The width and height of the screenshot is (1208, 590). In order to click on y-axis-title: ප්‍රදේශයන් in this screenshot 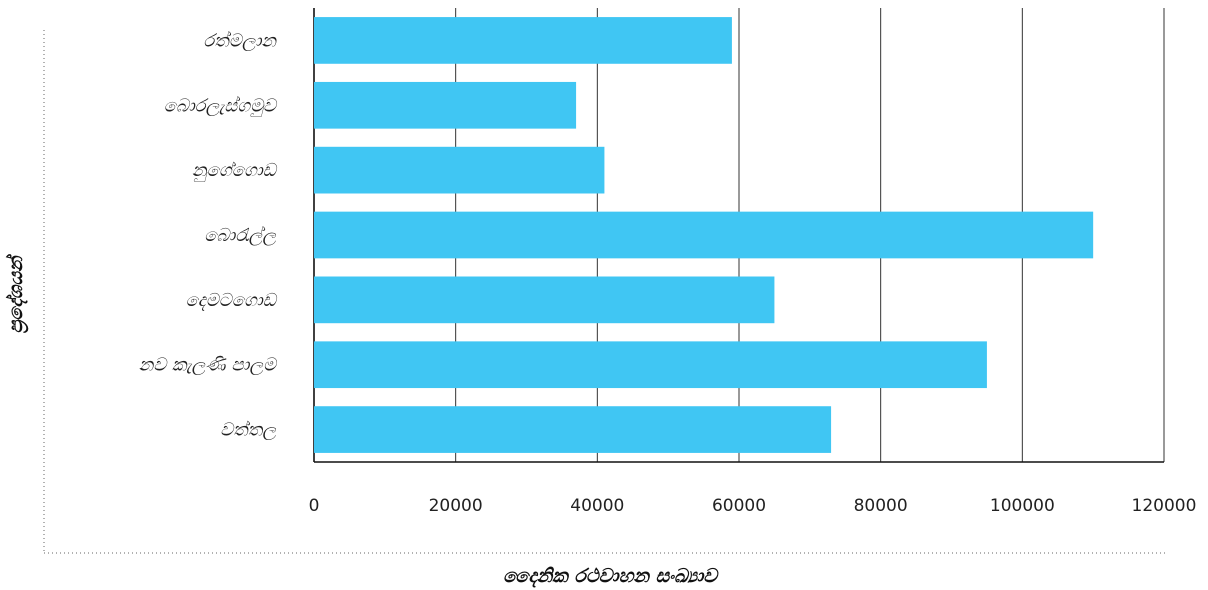, I will do `click(17, 293)`.